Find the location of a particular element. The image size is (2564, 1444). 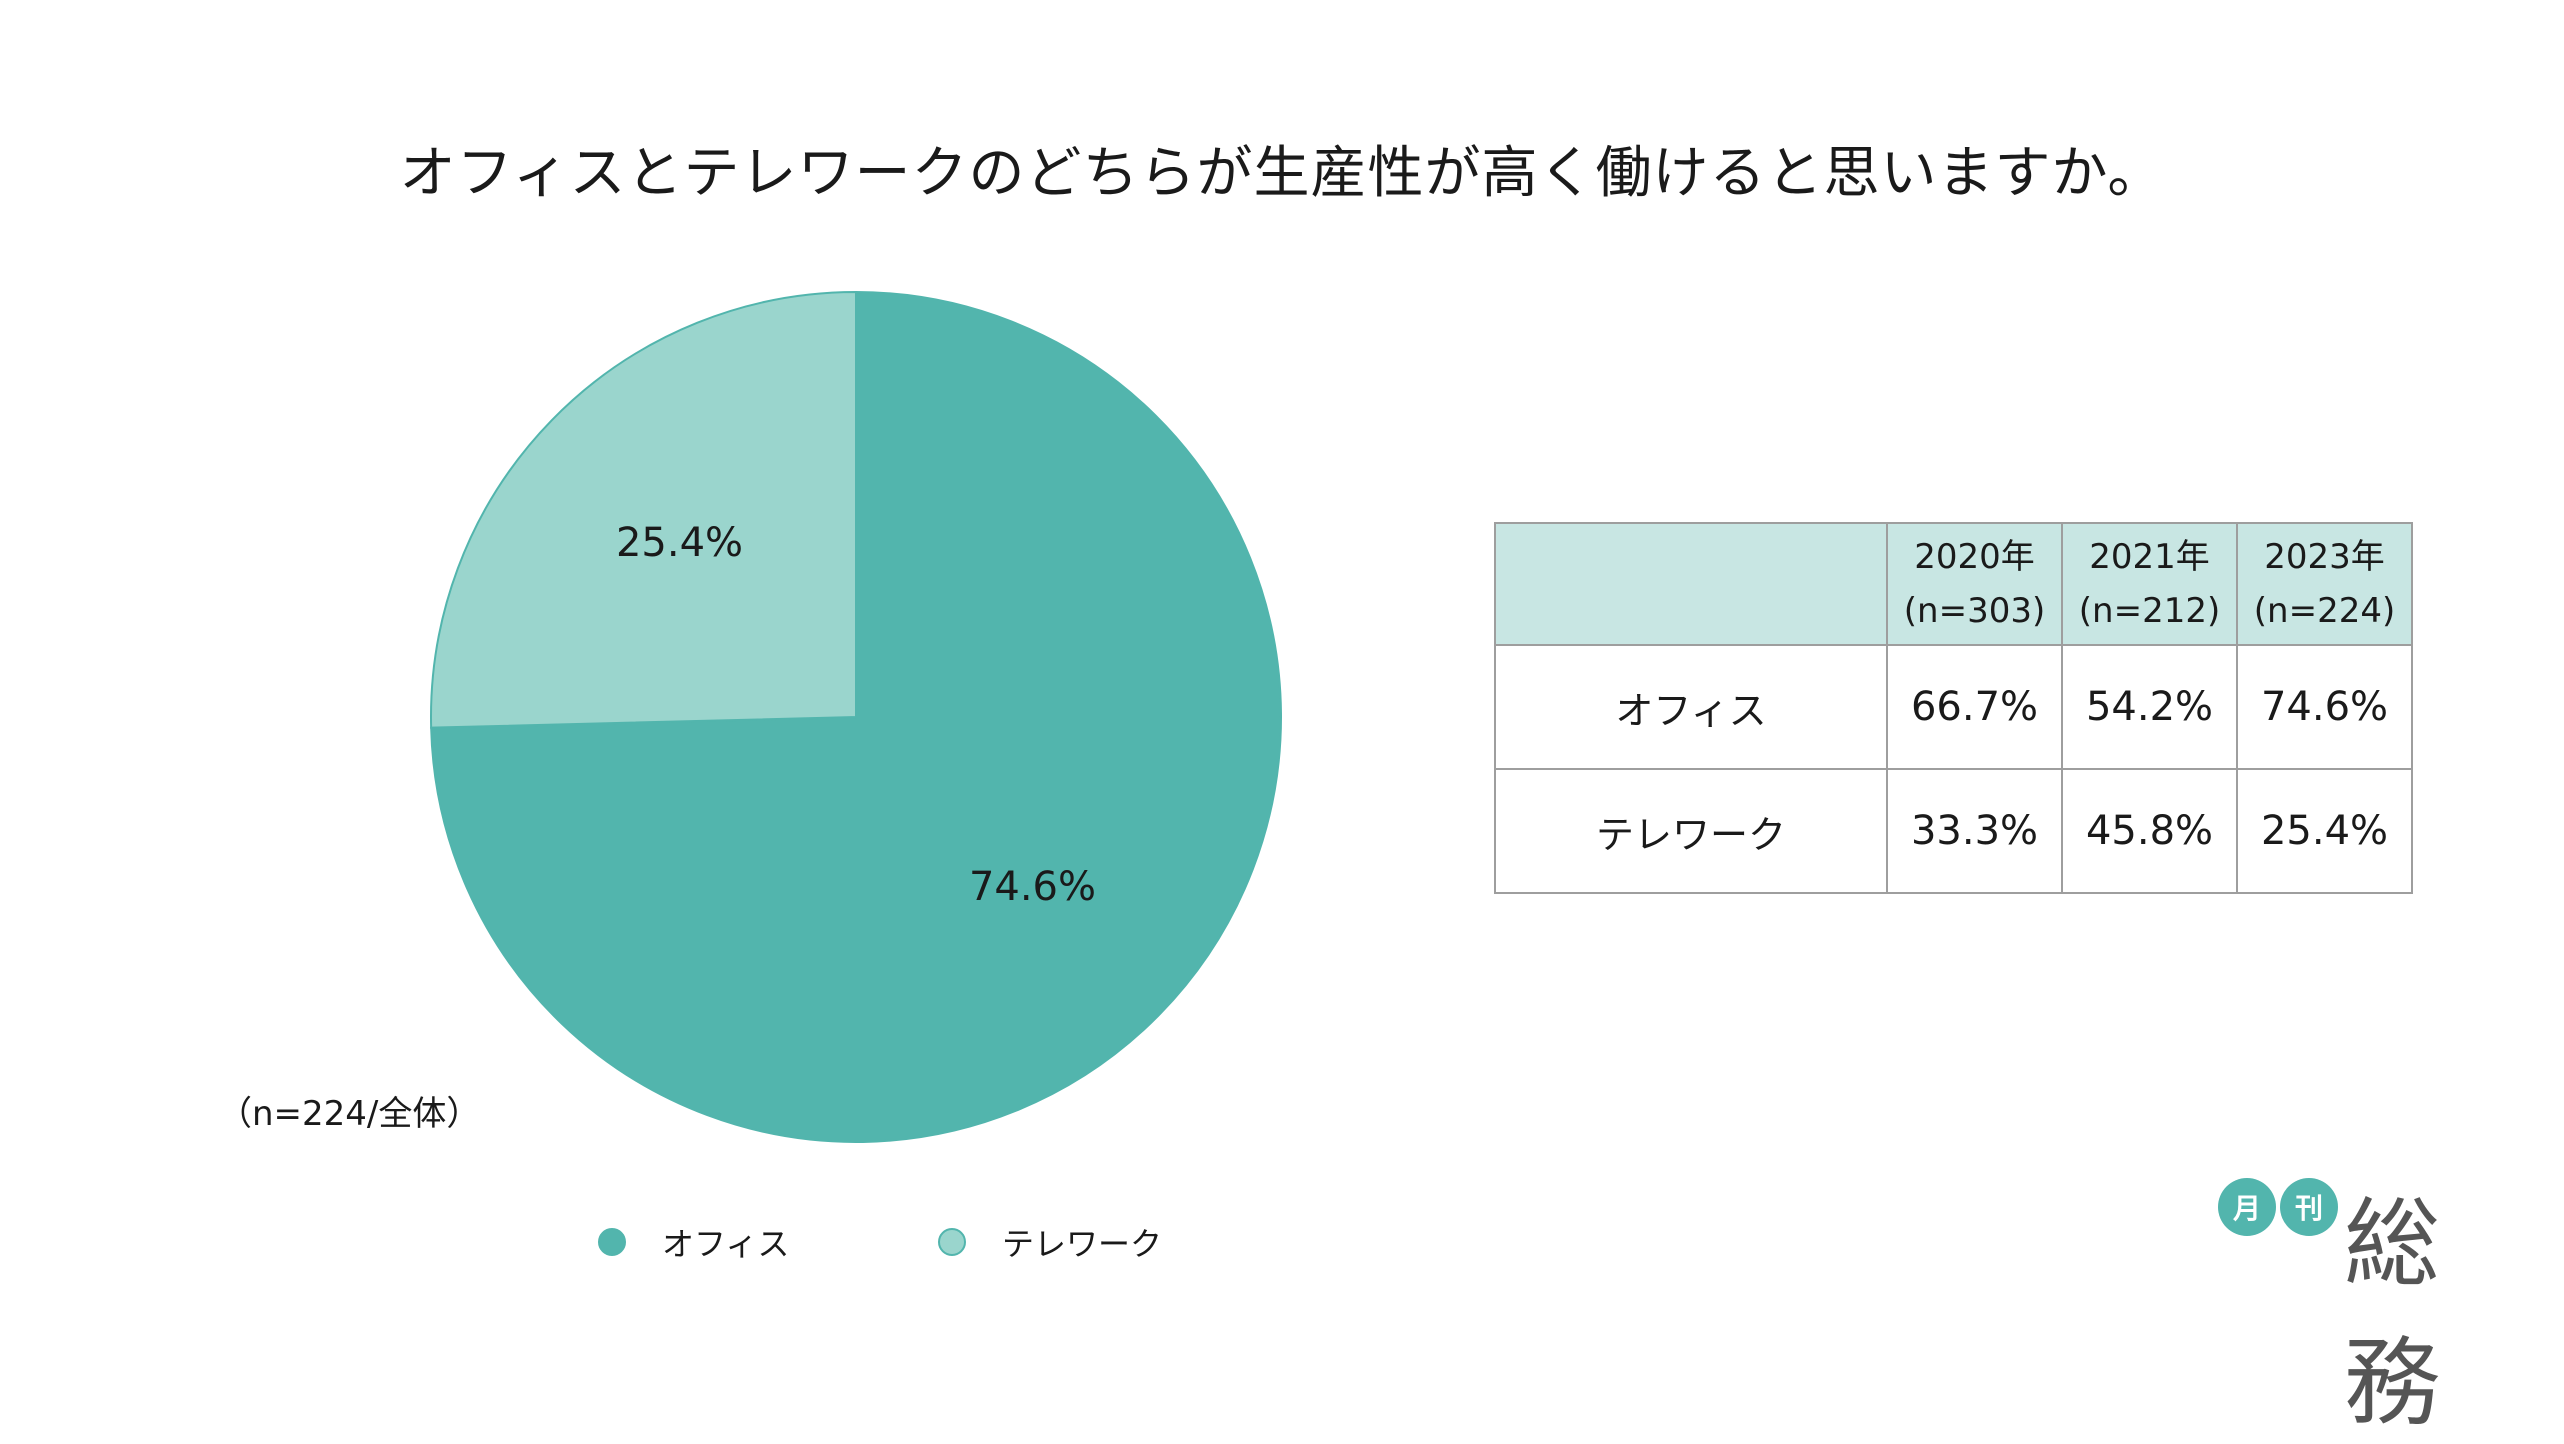

logo-badge-kan: 刊 is located at coordinates (2309, 1207).